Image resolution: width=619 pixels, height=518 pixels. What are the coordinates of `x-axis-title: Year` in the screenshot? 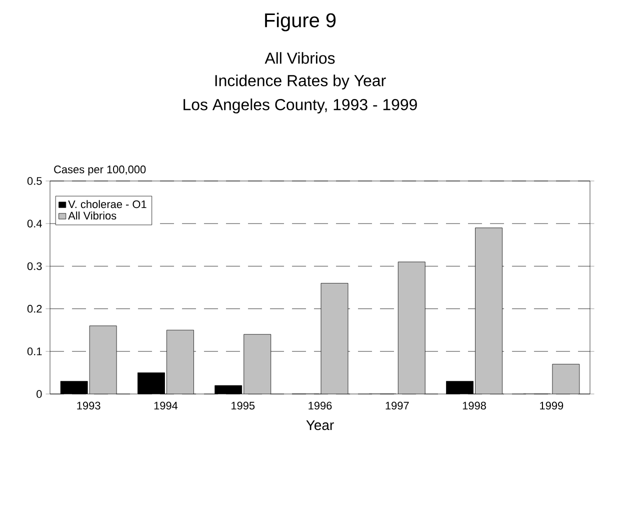 It's located at (320, 425).